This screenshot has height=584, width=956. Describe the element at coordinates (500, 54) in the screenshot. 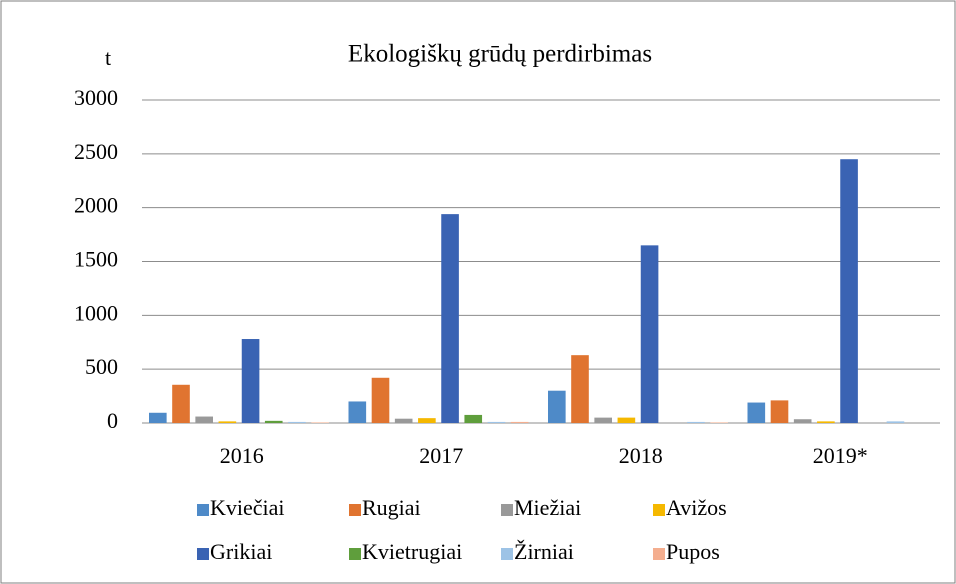

I see `chart-title: Ekologiškų grūdų perdirbimas` at that location.